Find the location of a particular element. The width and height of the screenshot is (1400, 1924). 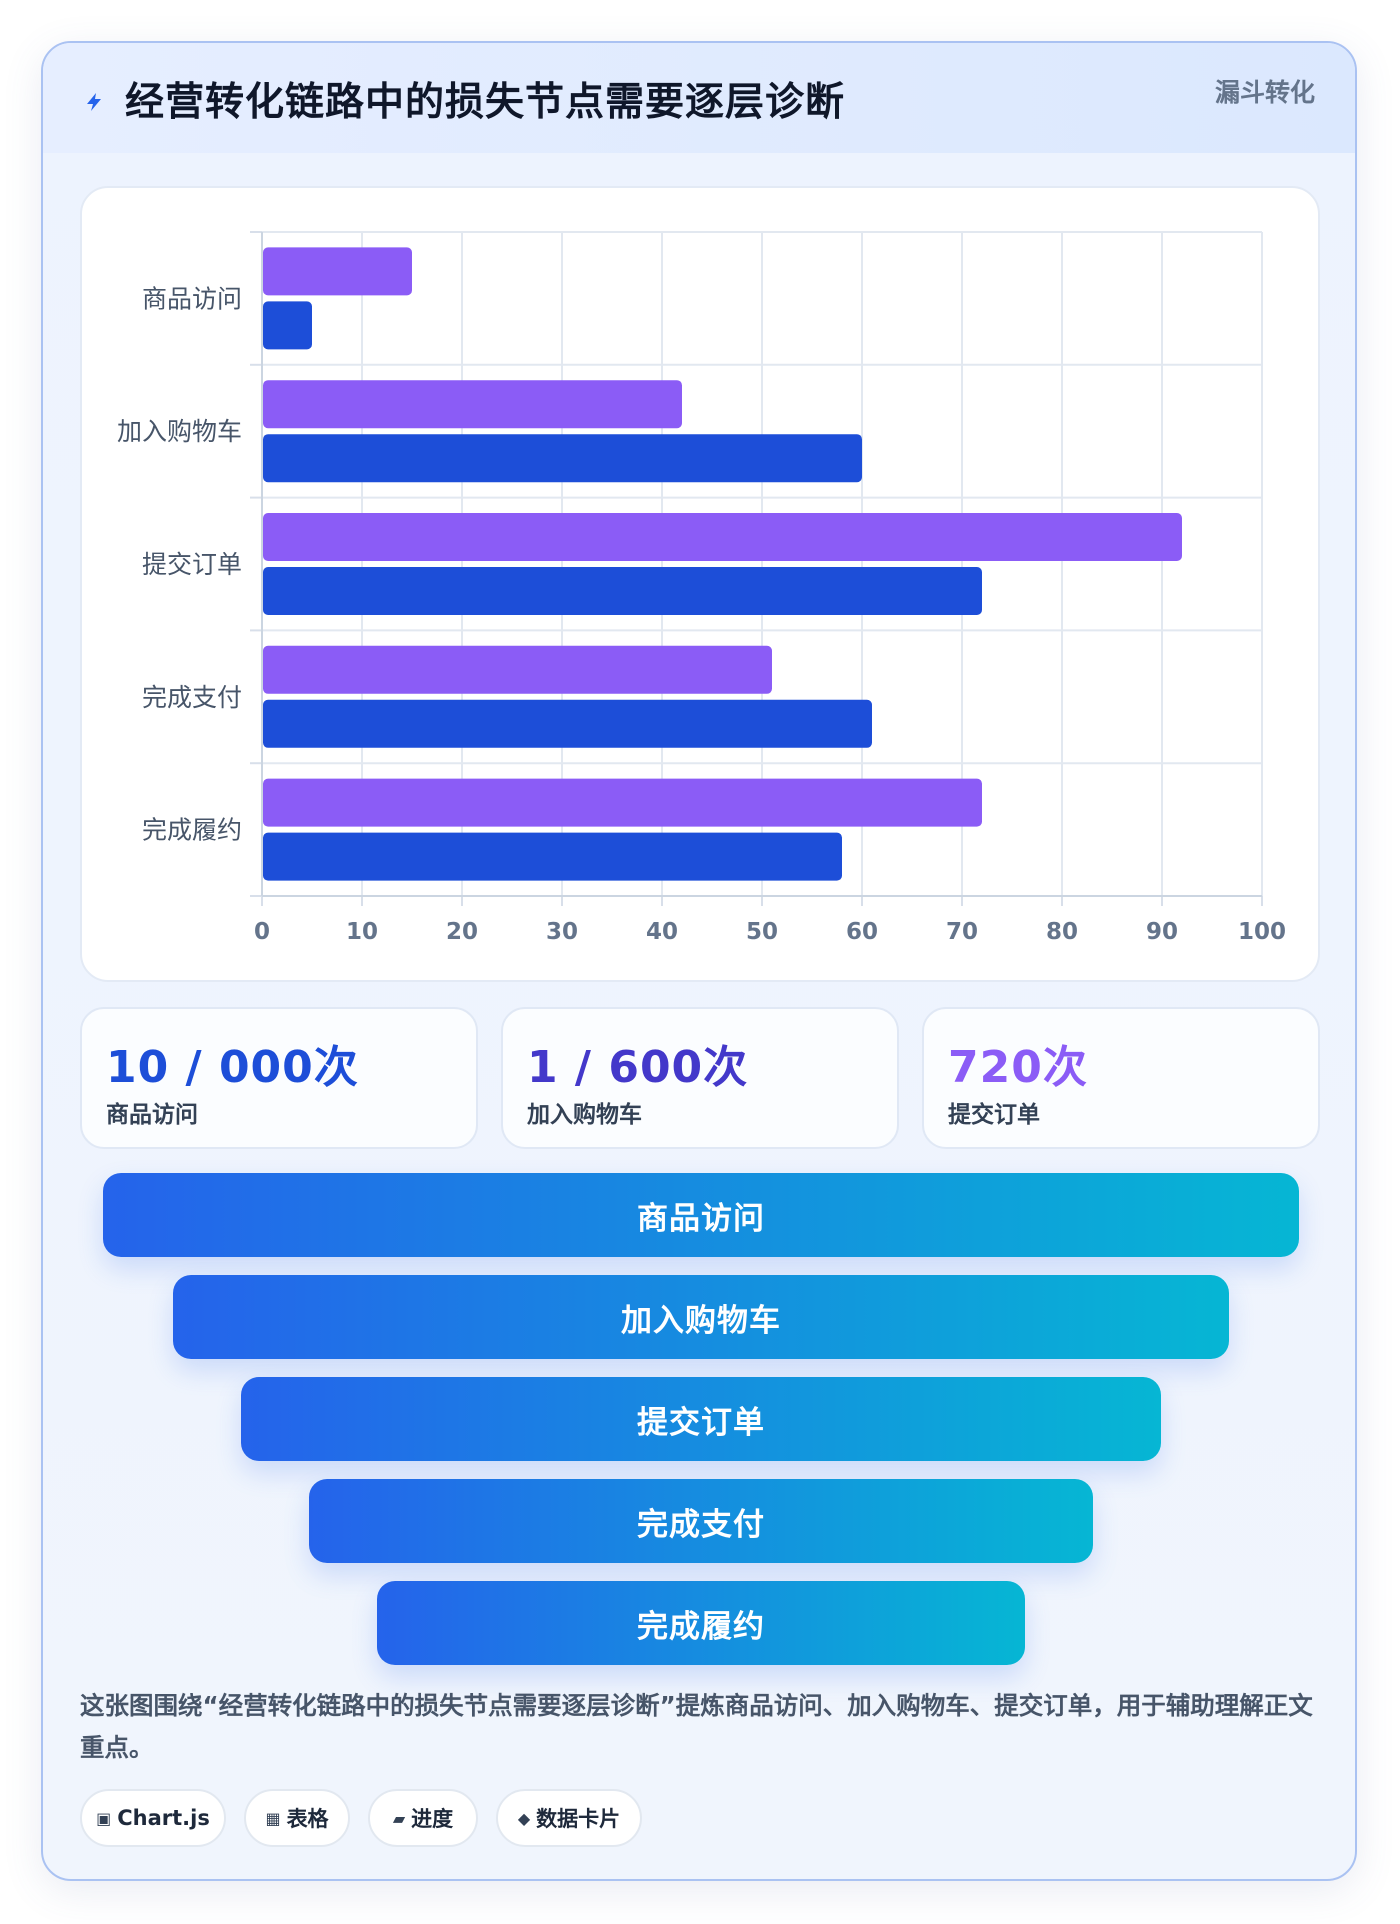

category-tag: 漏斗转化 is located at coordinates (1264, 92).